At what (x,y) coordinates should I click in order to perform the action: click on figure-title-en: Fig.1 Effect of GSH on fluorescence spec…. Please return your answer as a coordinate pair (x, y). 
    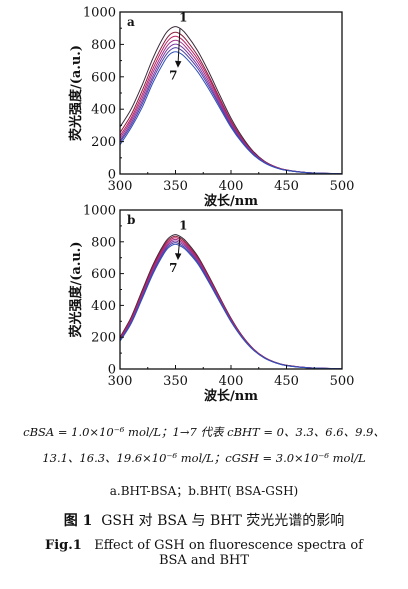
    Looking at the image, I should click on (204, 553).